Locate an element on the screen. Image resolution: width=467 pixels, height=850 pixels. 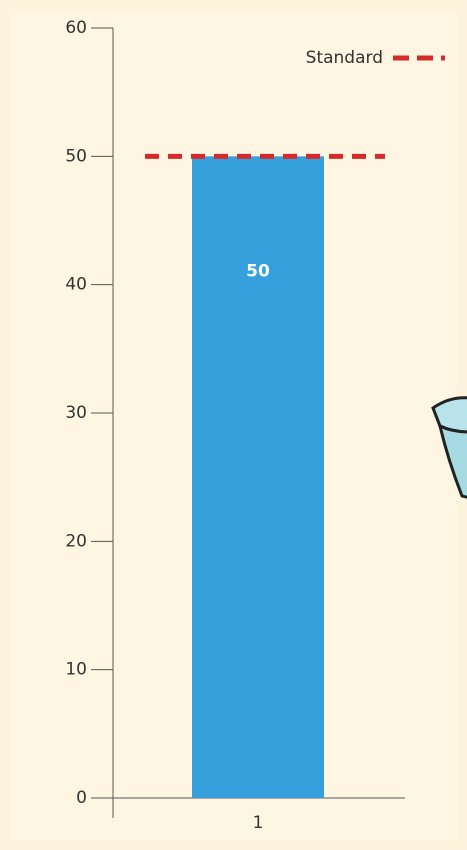
y-tick-label: 30 is located at coordinates (76, 413).